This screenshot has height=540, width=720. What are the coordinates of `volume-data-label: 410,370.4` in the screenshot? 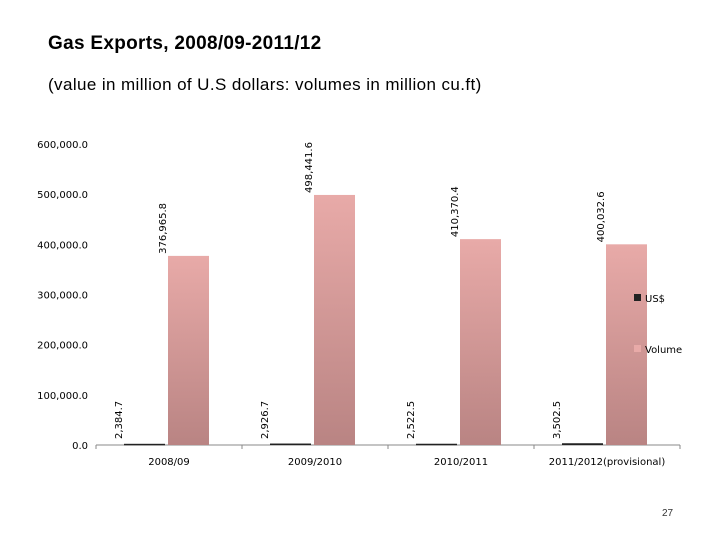 It's located at (455, 211).